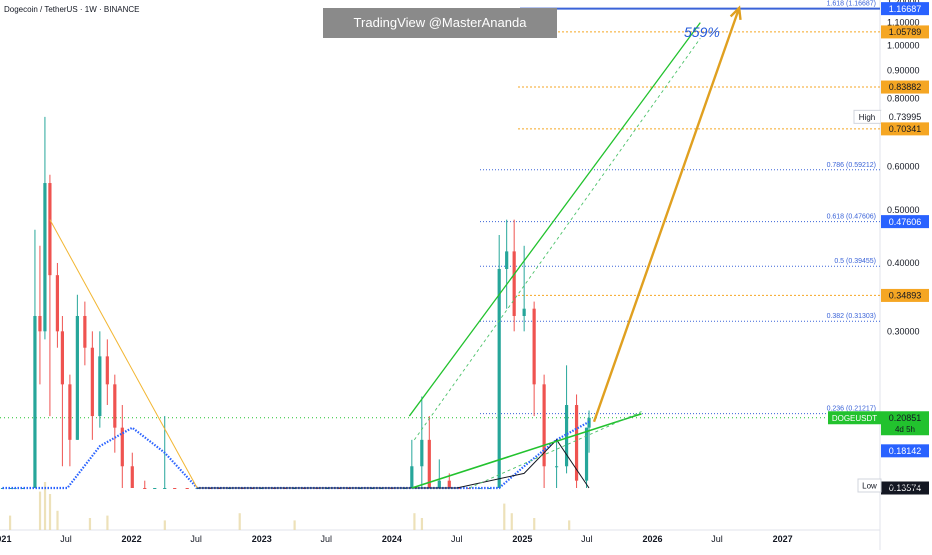 The height and width of the screenshot is (555, 932). Describe the element at coordinates (851, 316) in the screenshot. I see `fib-level-label: 0.382 (0.31303)` at that location.